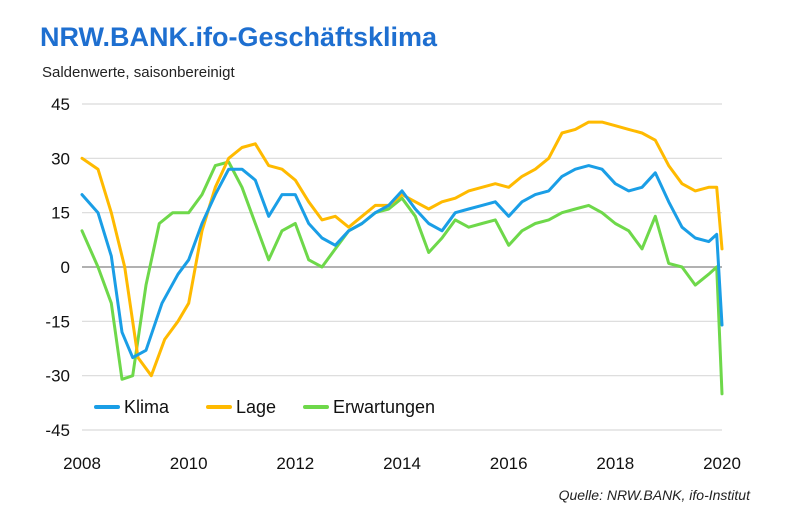  I want to click on legend-item-klima: Klima, so click(132, 407).